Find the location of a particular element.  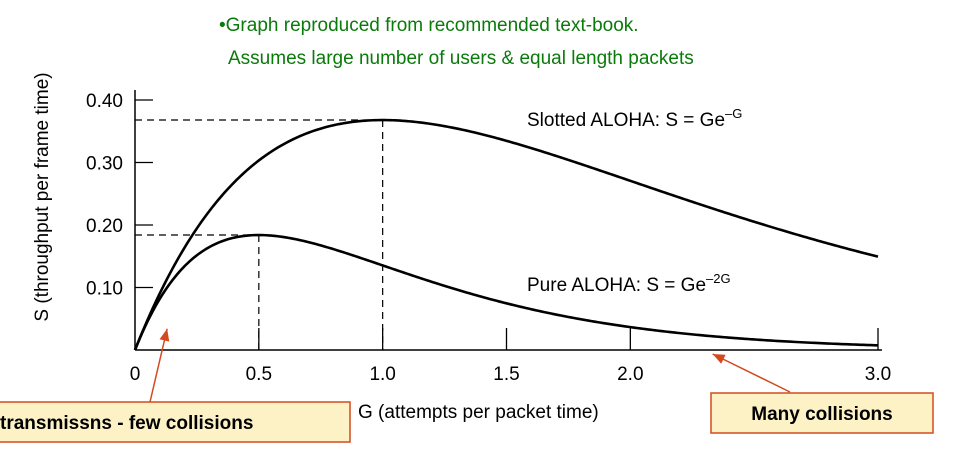

y-tick-label: 0.40 is located at coordinates (104, 101).